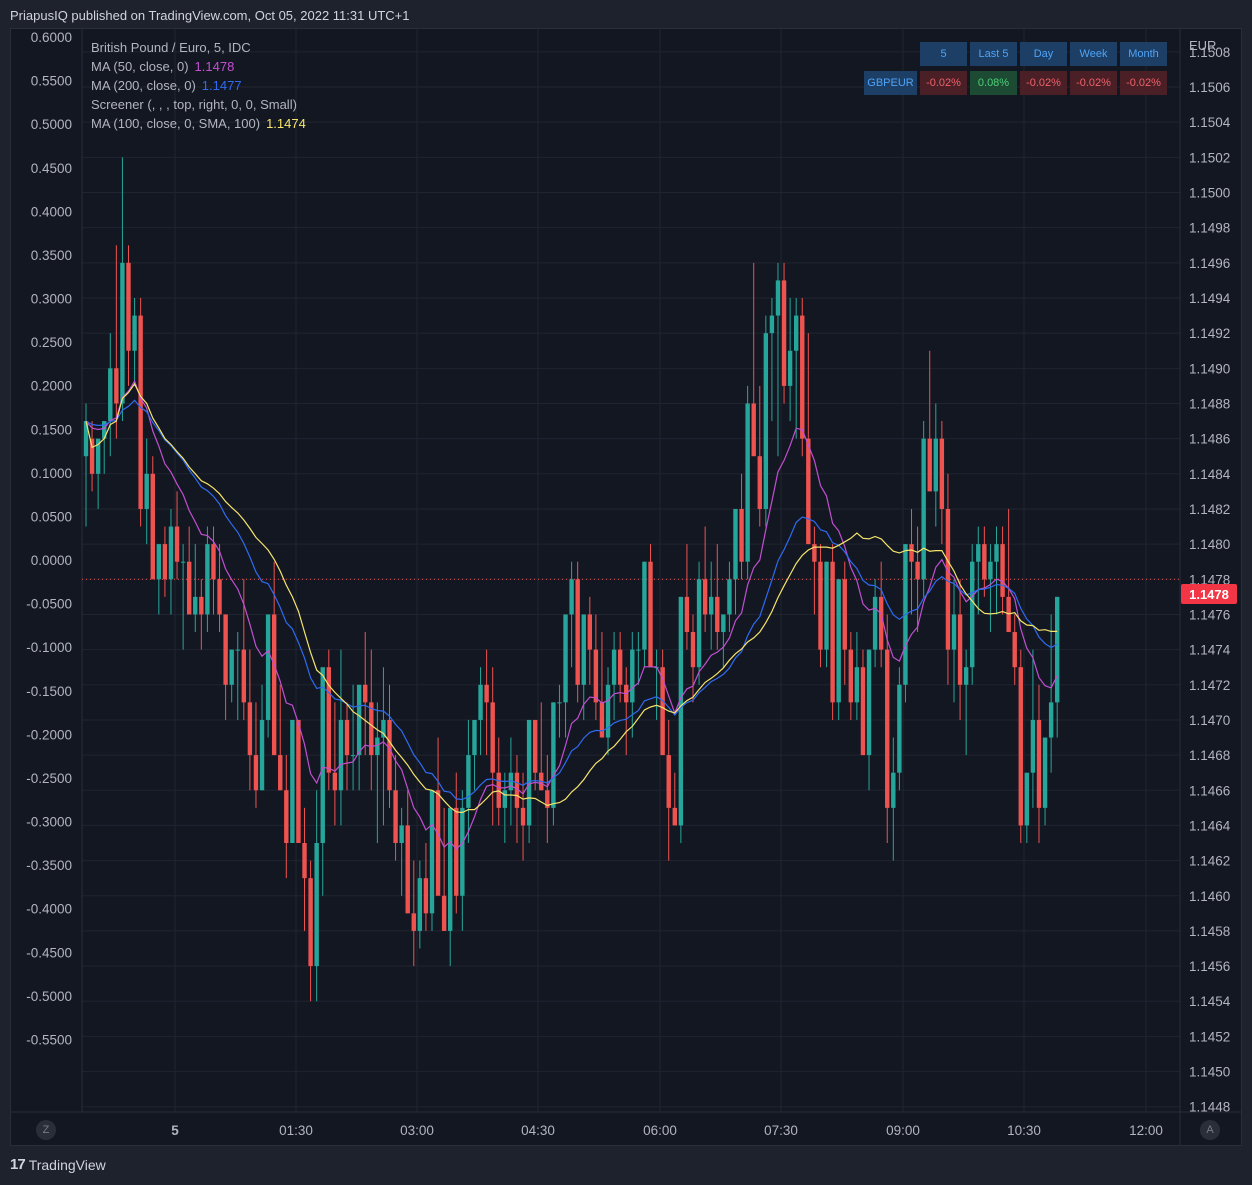 The image size is (1252, 1185). I want to click on screener-header-5: 5, so click(943, 54).